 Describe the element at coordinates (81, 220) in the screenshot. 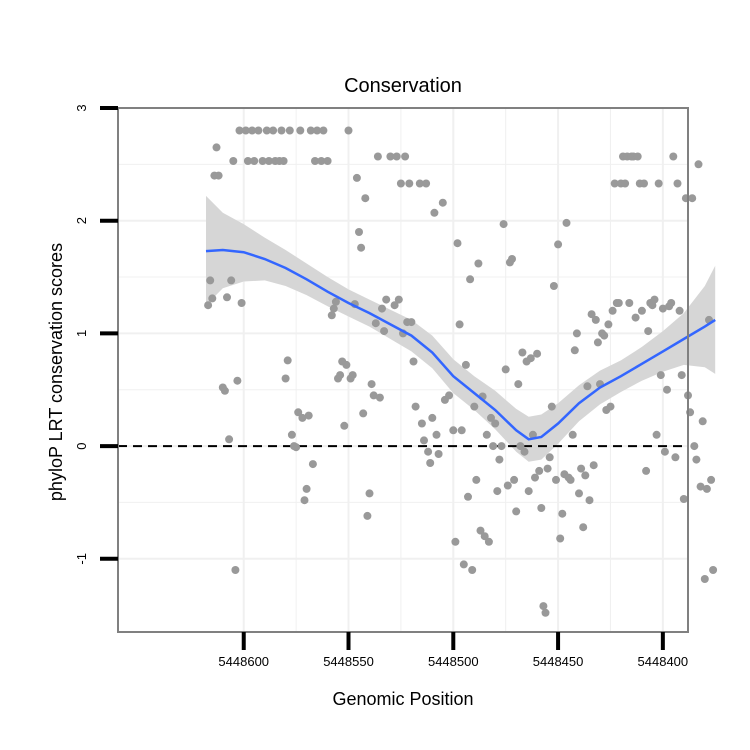

I see `y-tick-label: 2` at that location.